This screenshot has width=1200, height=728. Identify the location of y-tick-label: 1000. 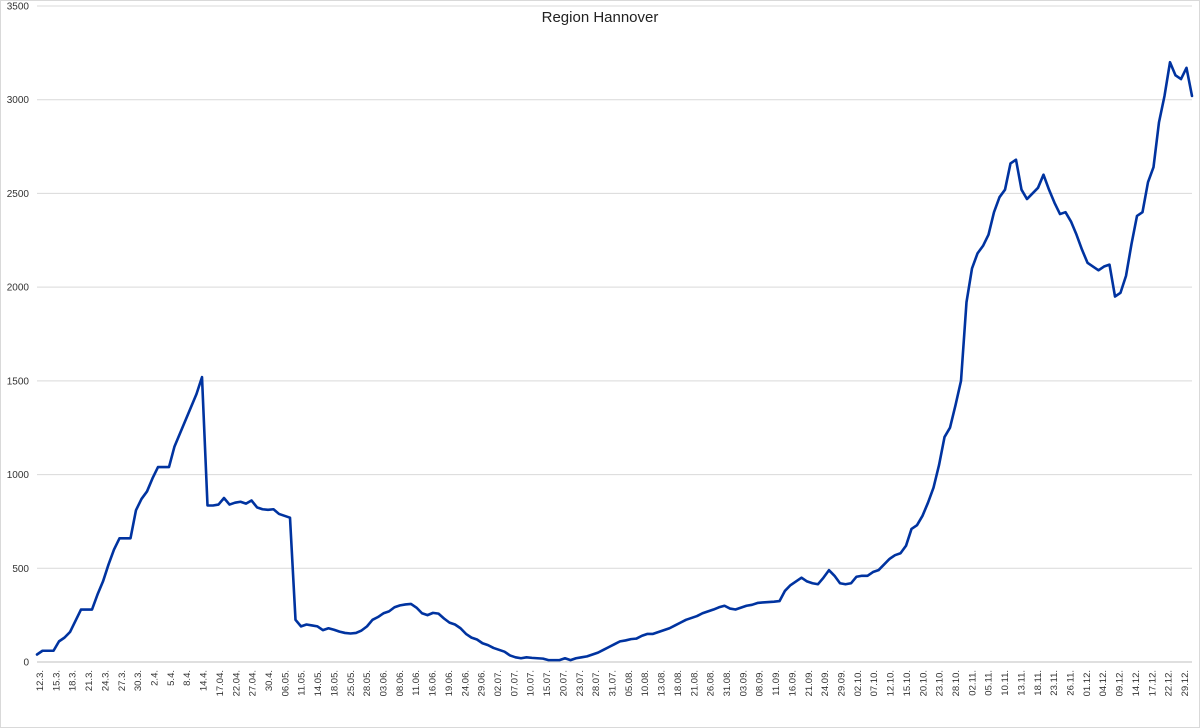
(18, 475).